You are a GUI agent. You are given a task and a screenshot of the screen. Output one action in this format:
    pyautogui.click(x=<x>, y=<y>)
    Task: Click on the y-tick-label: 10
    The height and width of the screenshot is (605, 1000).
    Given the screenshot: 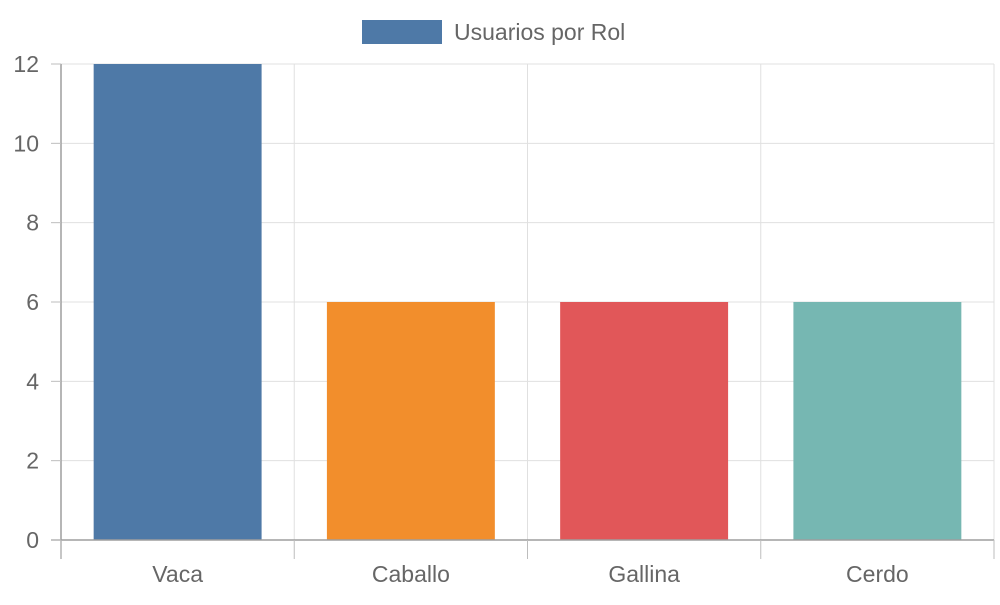 What is the action you would take?
    pyautogui.click(x=26, y=143)
    